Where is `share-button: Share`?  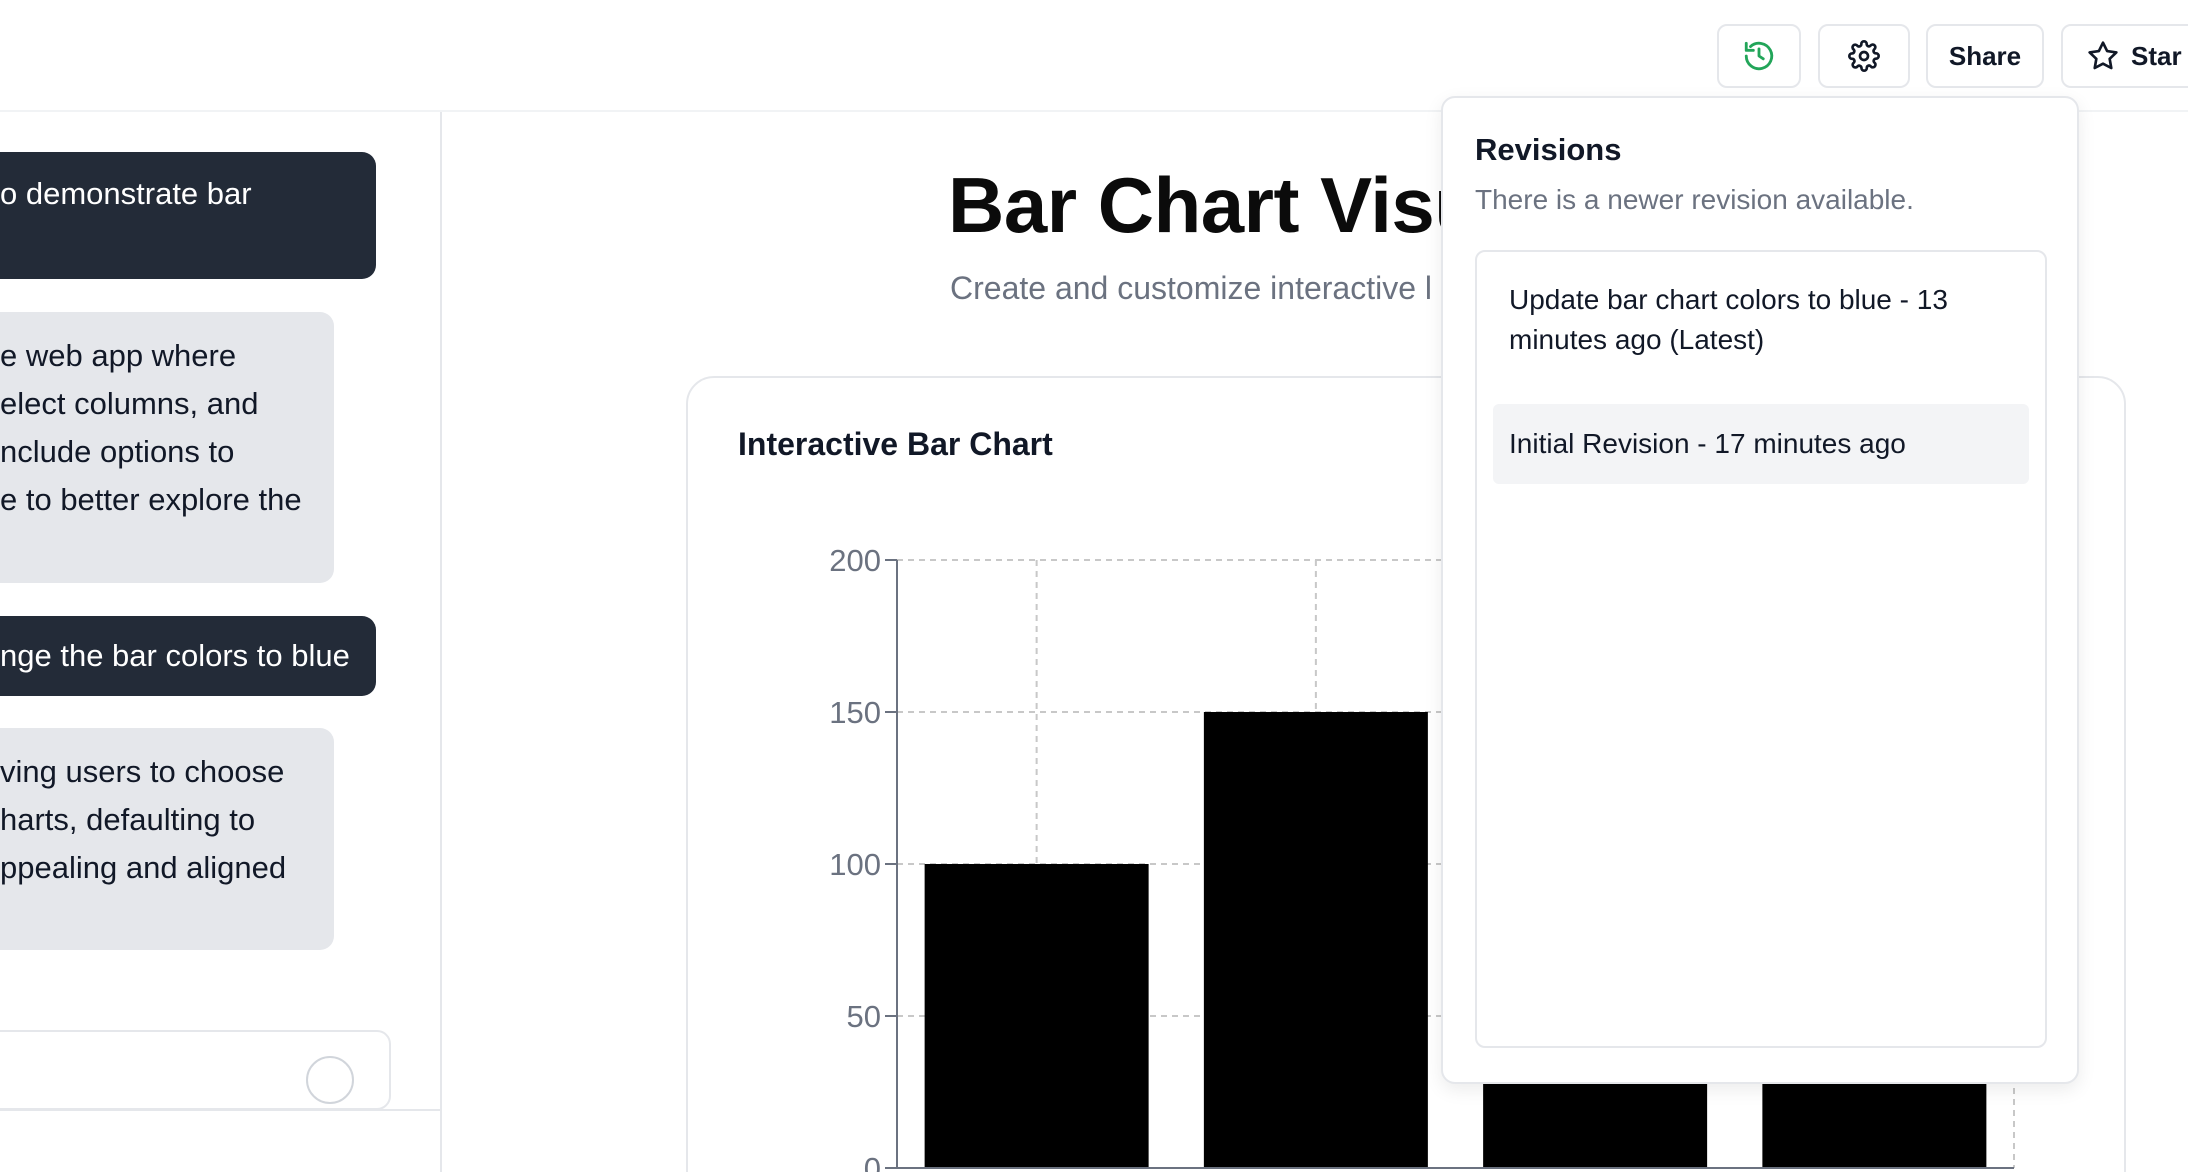 share-button: Share is located at coordinates (1985, 56).